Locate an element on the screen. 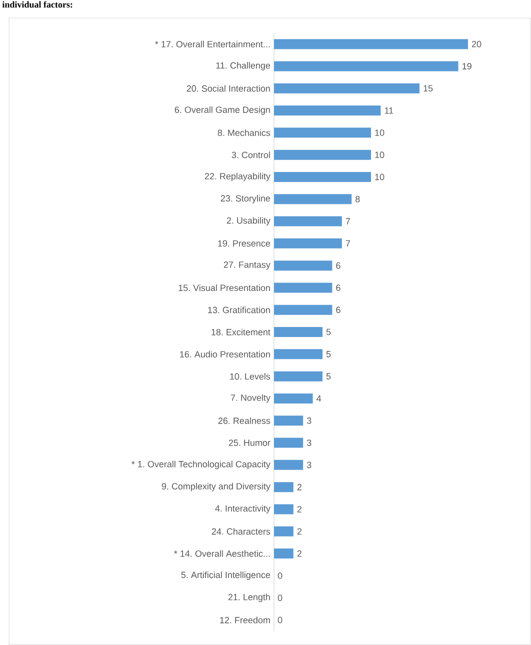 This screenshot has height=645, width=531. y-tick-label: 2. Usability is located at coordinates (248, 221).